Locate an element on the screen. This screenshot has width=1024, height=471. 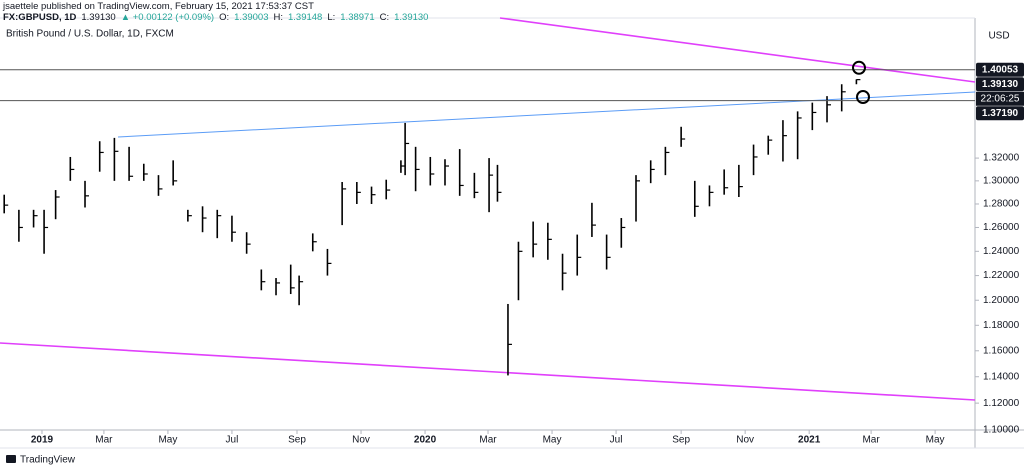
y-tick-label: 1.28000 is located at coordinates (1001, 204).